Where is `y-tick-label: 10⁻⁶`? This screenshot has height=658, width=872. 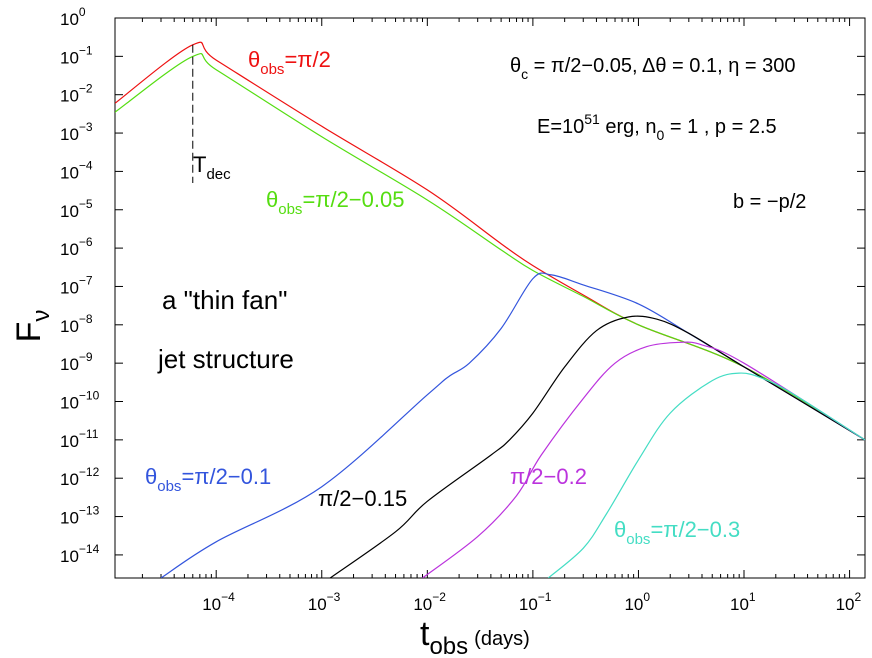 y-tick-label: 10⁻⁶ is located at coordinates (76, 247).